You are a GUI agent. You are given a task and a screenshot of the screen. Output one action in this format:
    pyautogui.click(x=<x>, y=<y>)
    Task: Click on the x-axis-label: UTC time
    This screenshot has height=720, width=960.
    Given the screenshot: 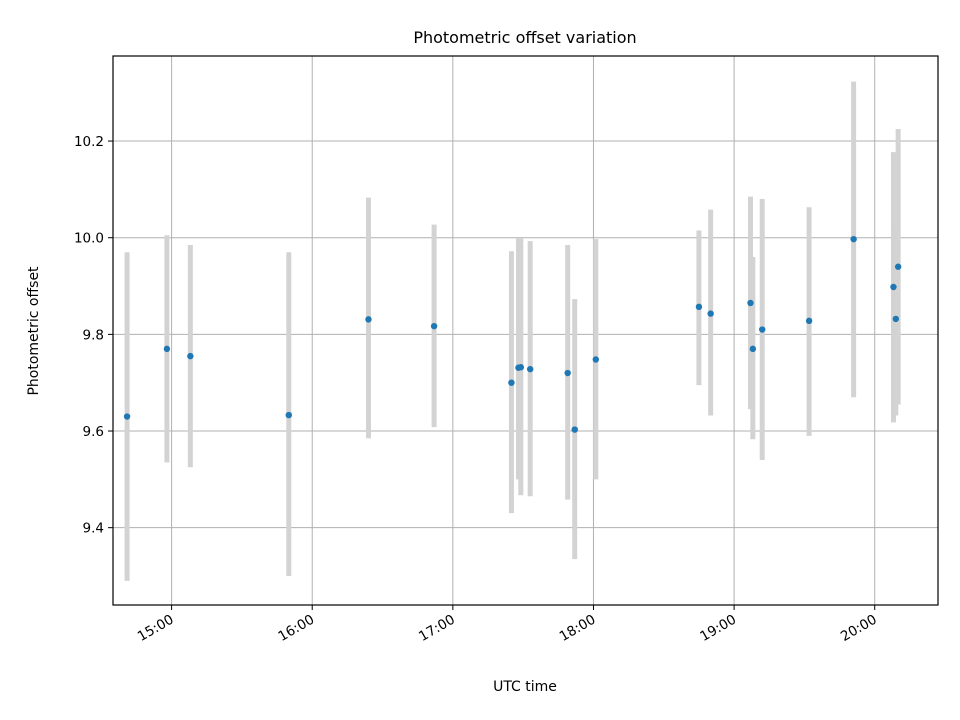 What is the action you would take?
    pyautogui.click(x=525, y=687)
    